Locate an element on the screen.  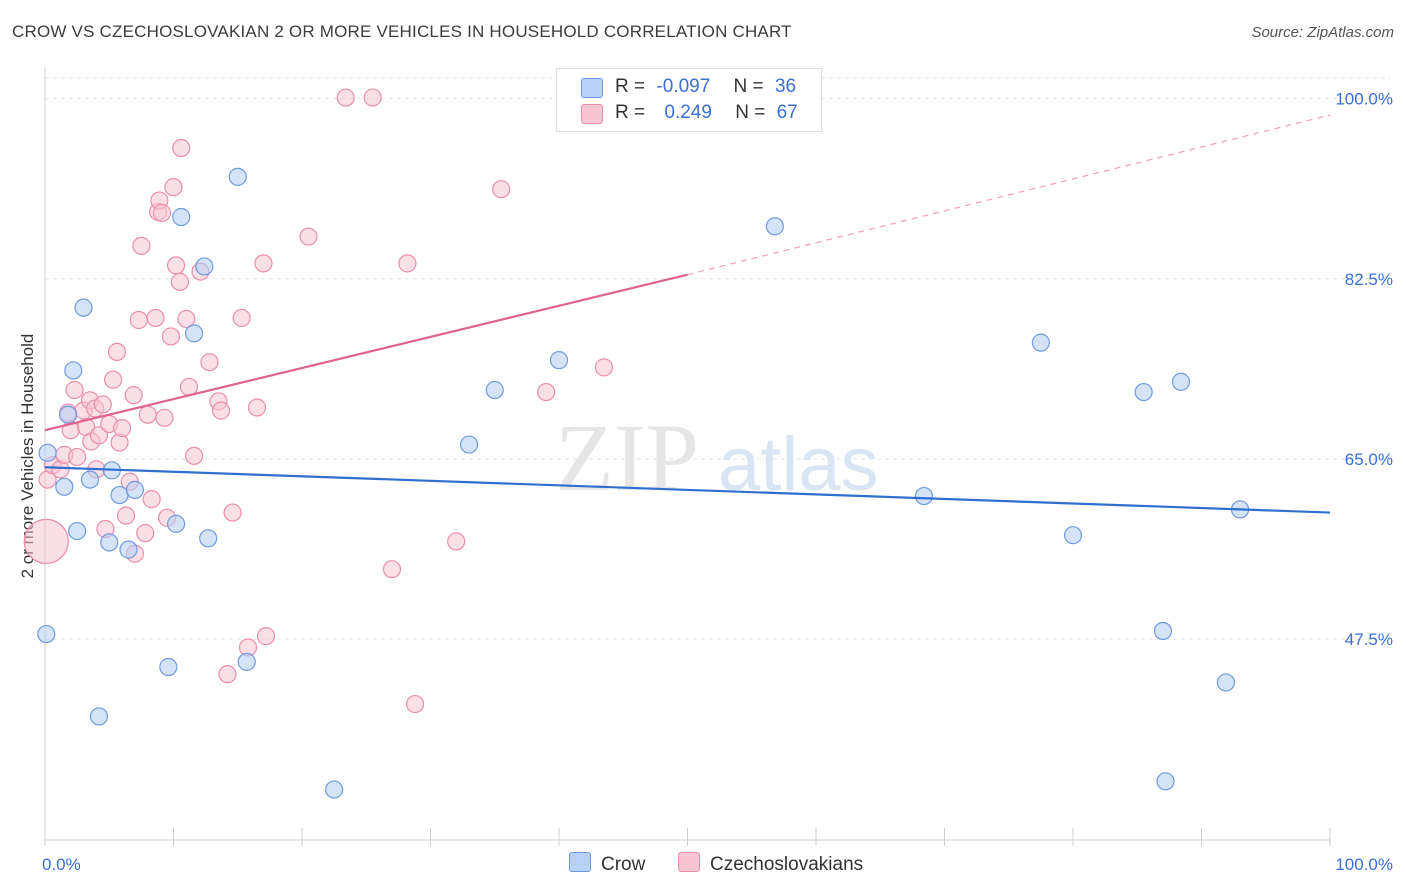
y-tick-label: 47.5% is located at coordinates (1369, 639).